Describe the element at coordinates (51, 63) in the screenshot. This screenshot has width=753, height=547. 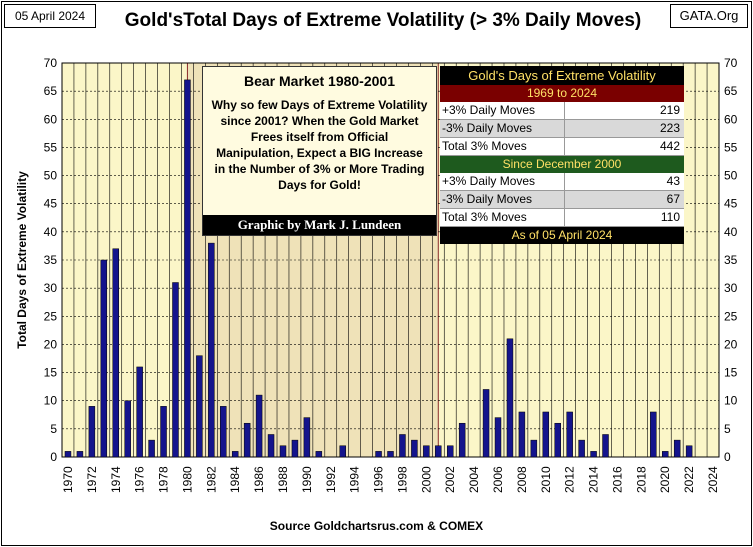
I see `y-tick-label-left: 70` at that location.